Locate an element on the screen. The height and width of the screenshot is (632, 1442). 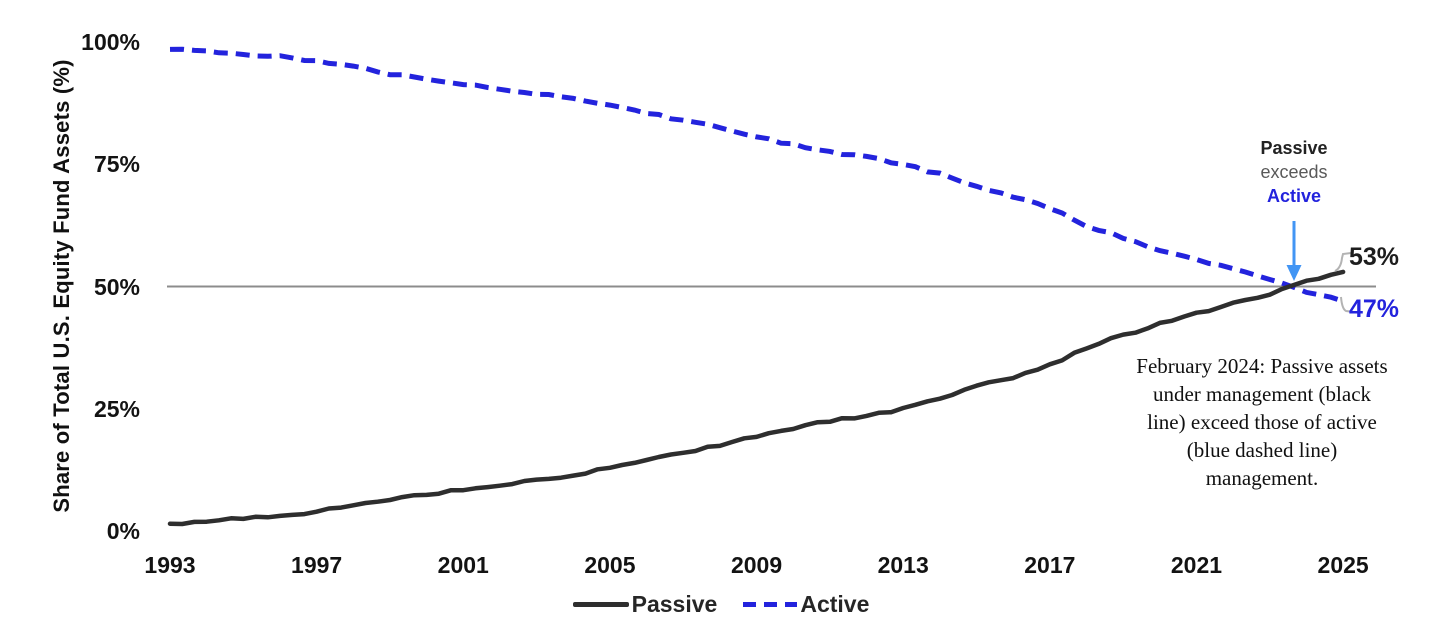
y-tick-label: 25% is located at coordinates (116, 408).